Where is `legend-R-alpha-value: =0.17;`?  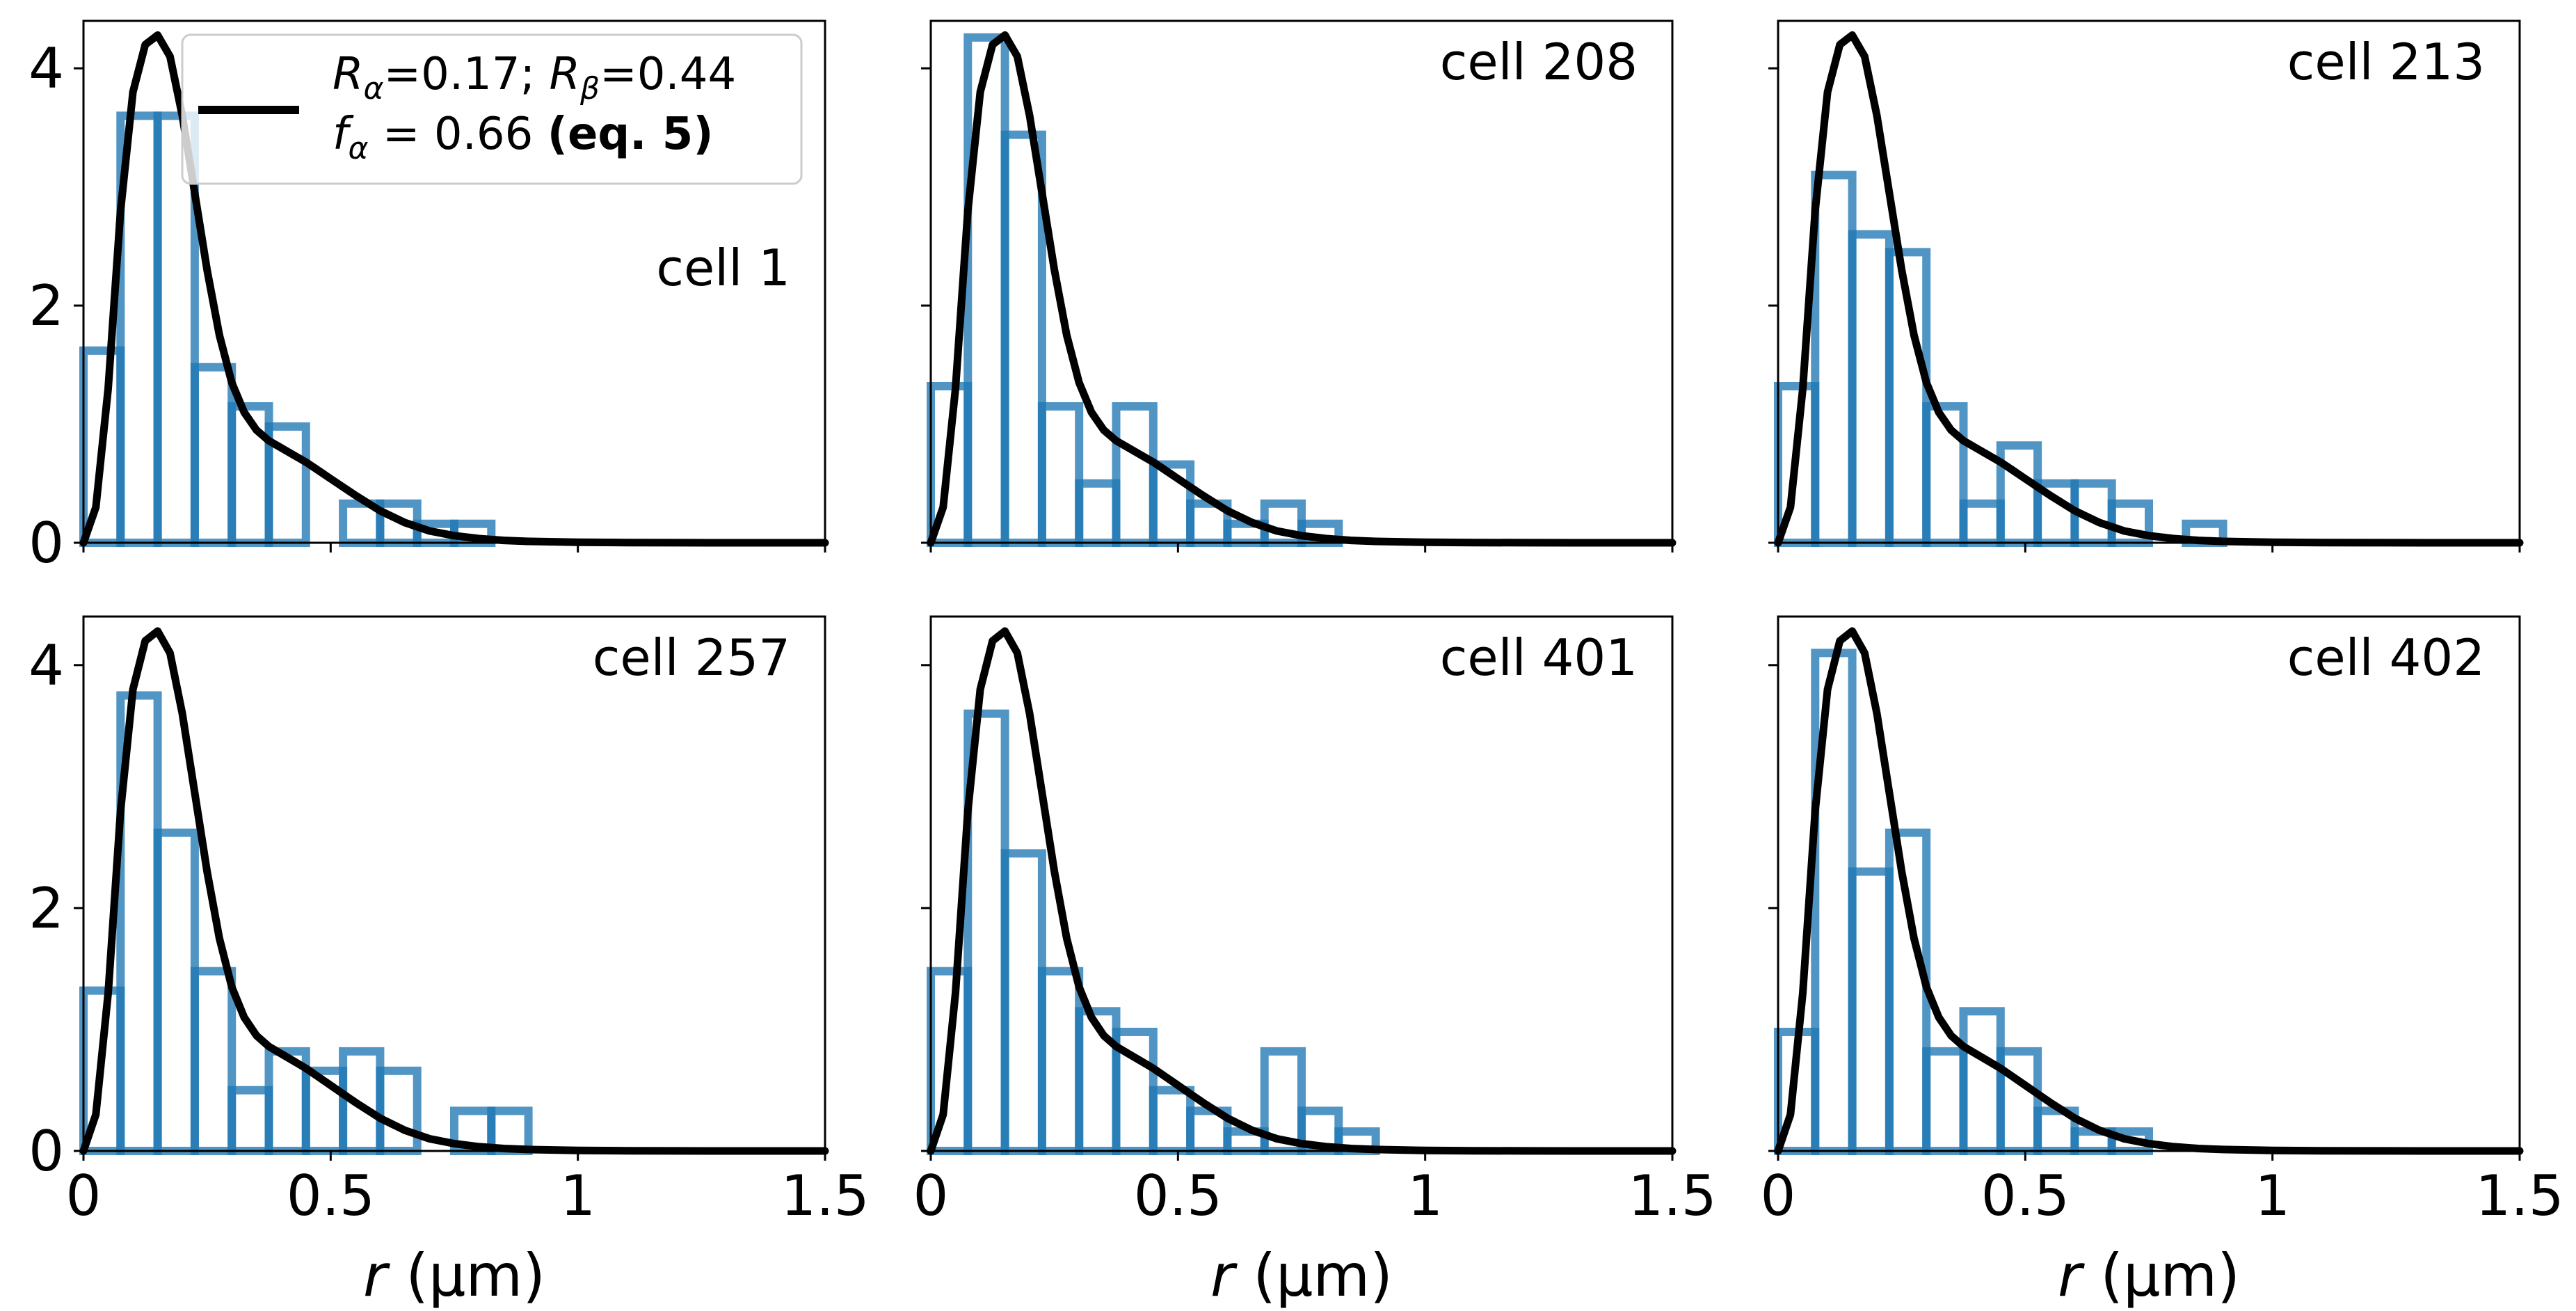
legend-R-alpha-value: =0.17; is located at coordinates (466, 74).